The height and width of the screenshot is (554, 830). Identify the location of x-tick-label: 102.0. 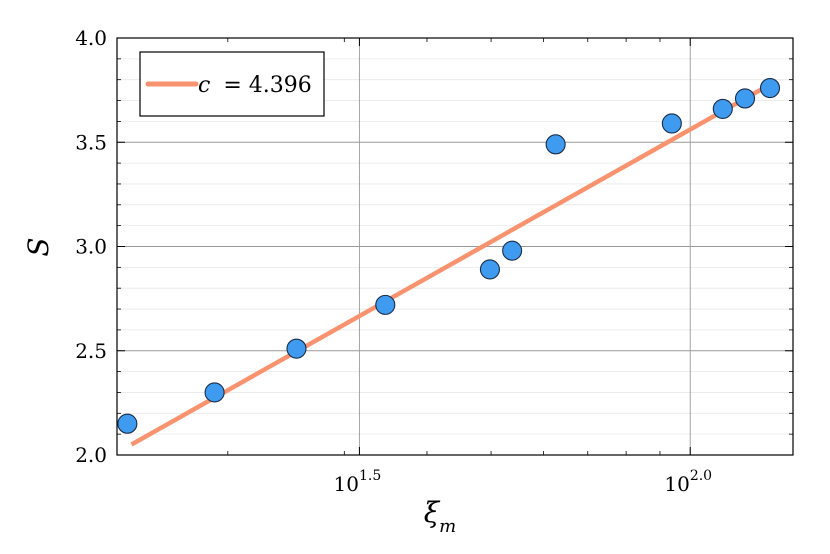
(688, 482).